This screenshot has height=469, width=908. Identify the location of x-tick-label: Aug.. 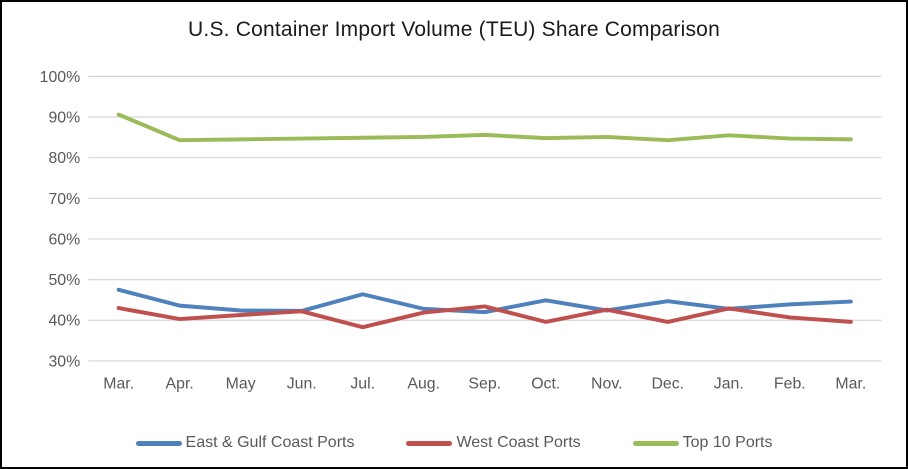
(423, 384).